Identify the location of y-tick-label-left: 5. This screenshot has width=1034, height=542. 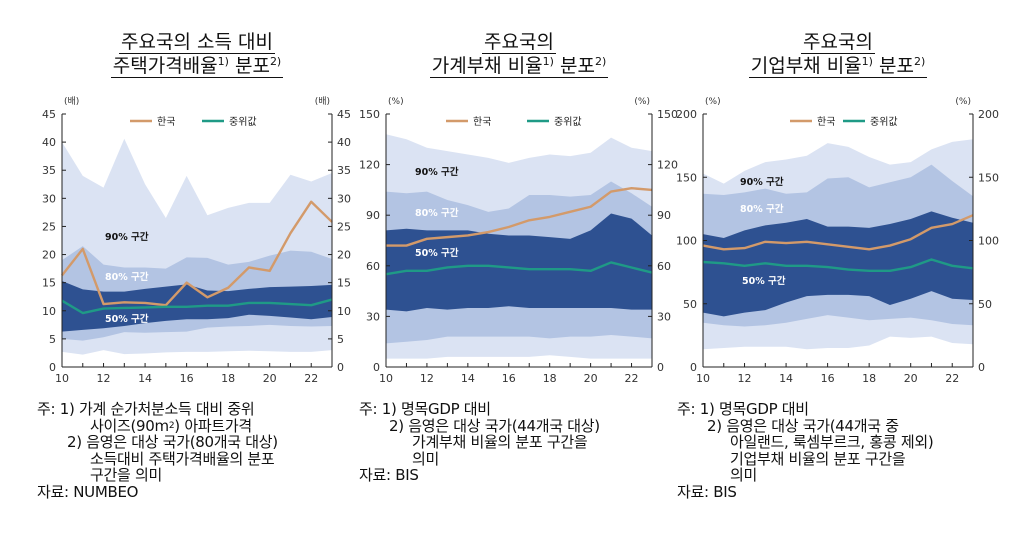
(52, 339).